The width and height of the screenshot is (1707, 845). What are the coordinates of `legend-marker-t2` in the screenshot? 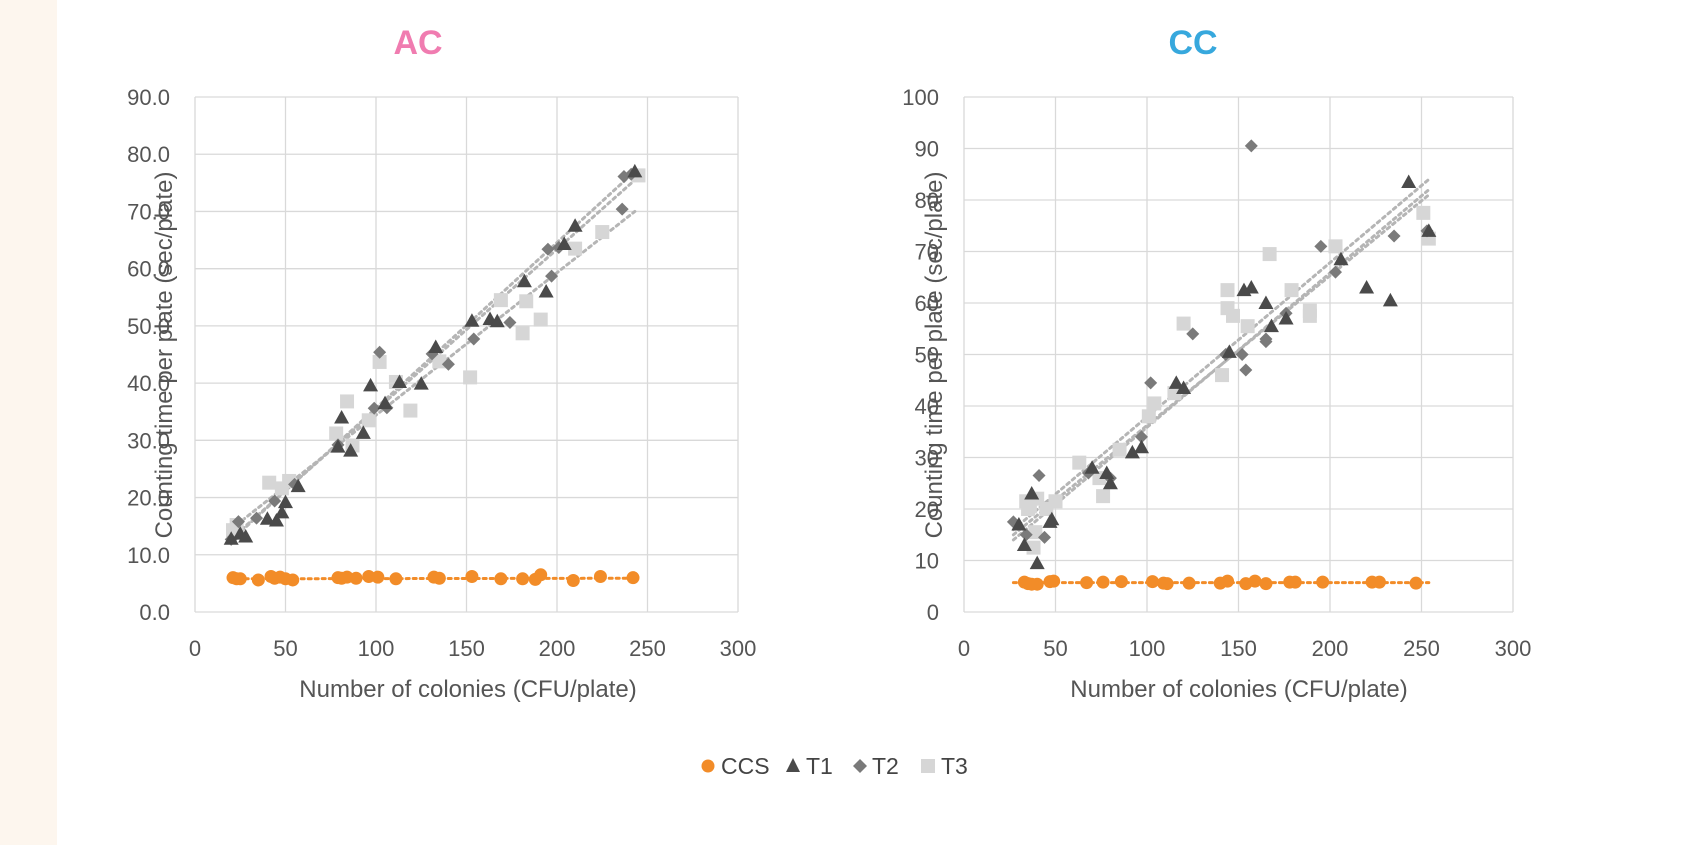 It's located at (860, 766).